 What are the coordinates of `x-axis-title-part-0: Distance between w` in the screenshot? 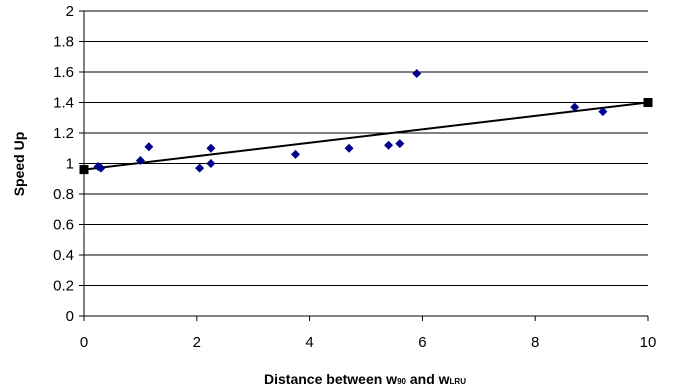 It's located at (330, 379).